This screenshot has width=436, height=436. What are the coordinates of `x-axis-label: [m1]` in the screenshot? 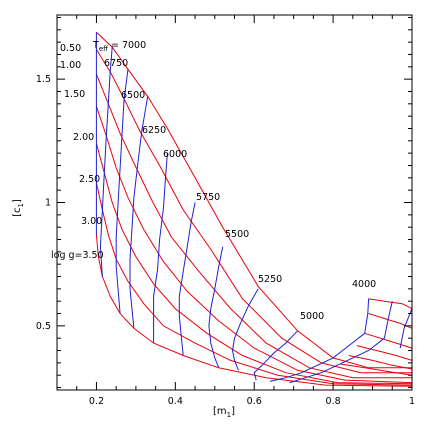 It's located at (224, 412).